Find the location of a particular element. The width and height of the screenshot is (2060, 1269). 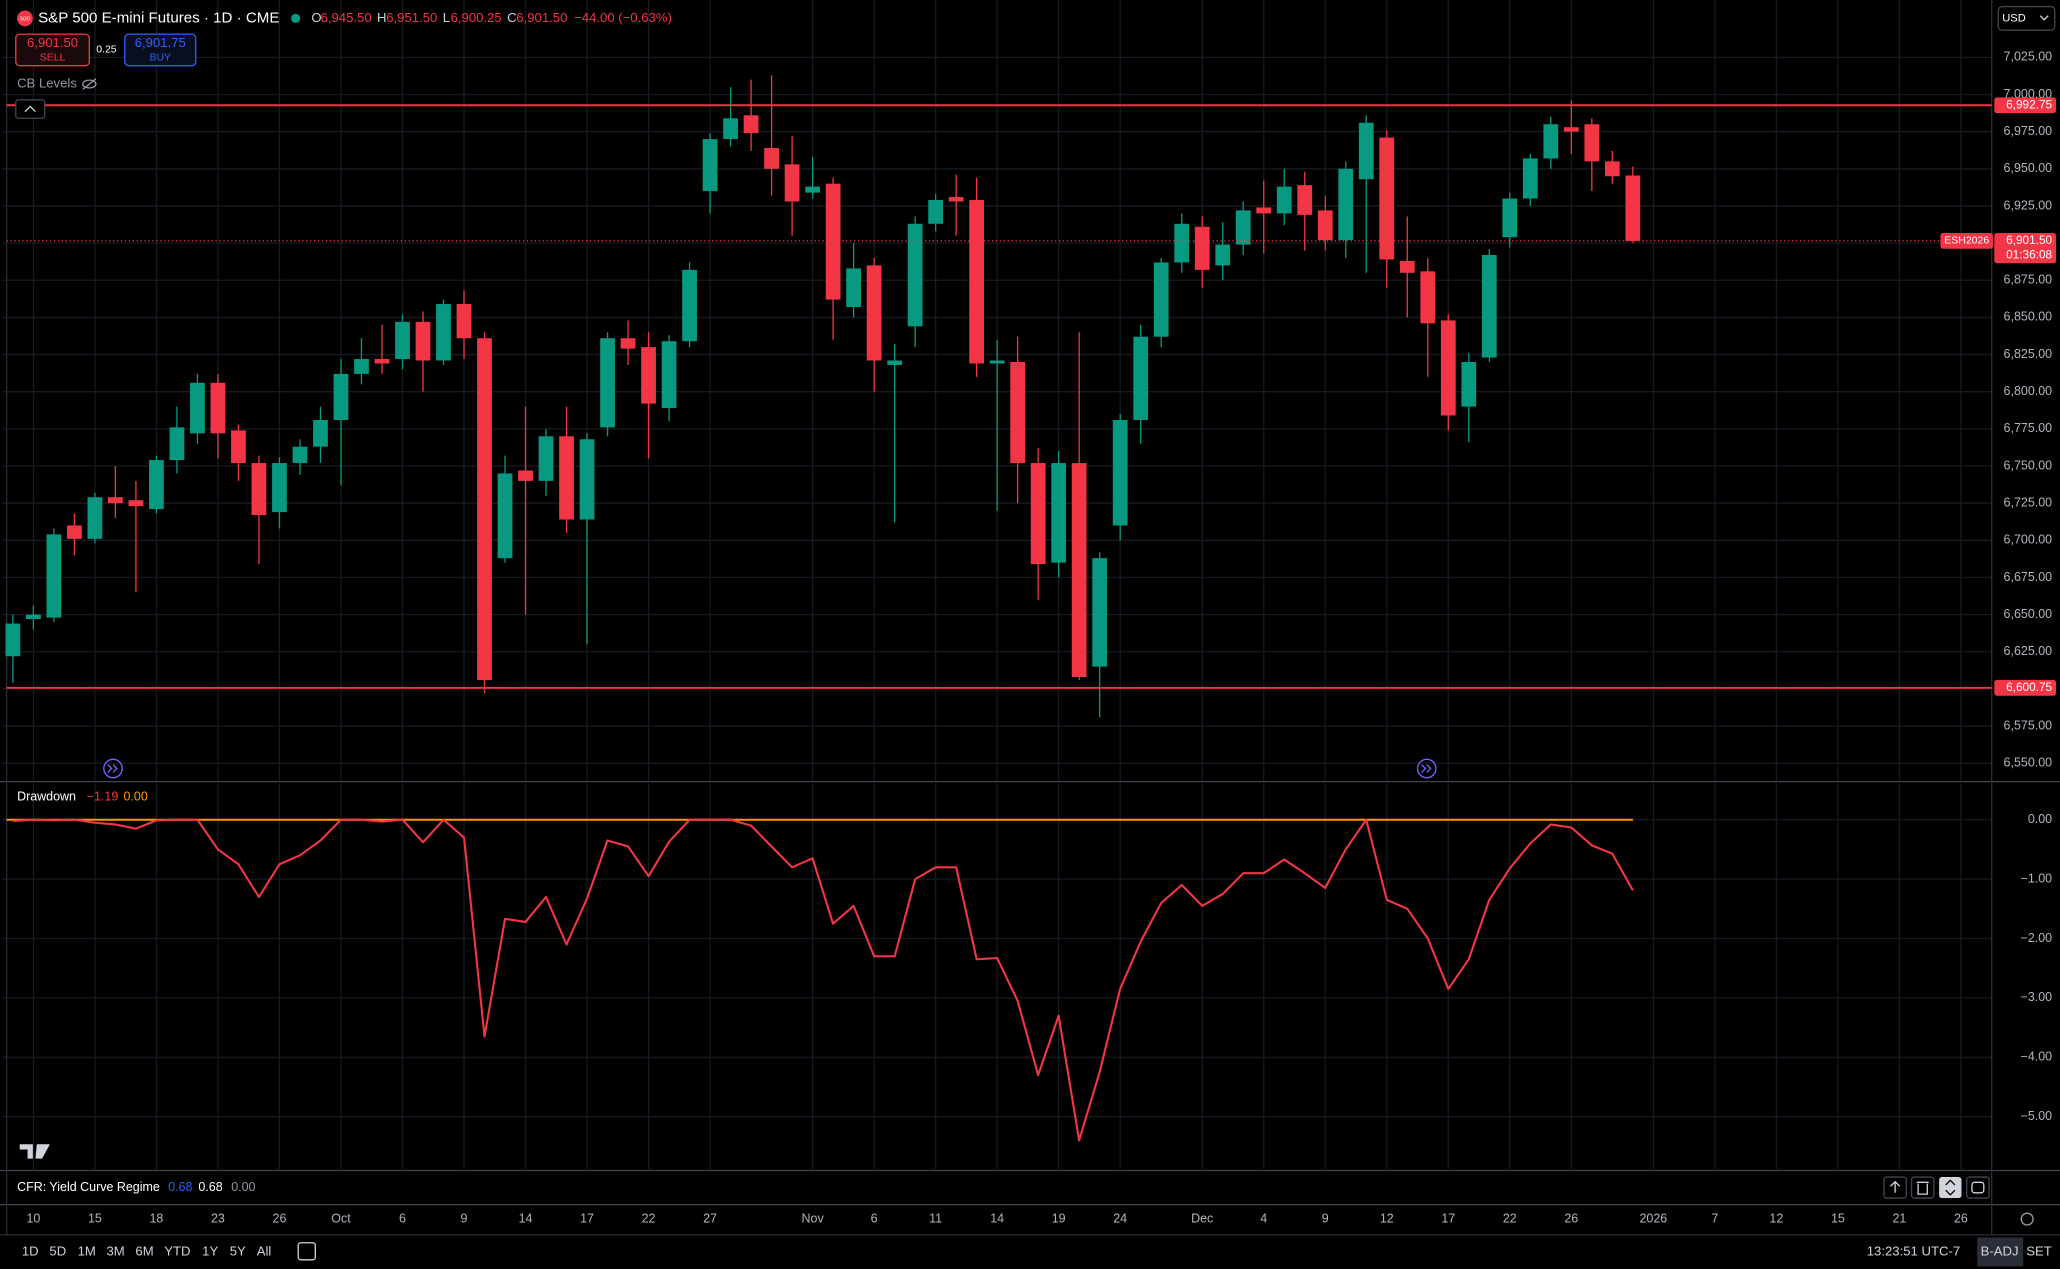

collapse-button is located at coordinates (30, 109).